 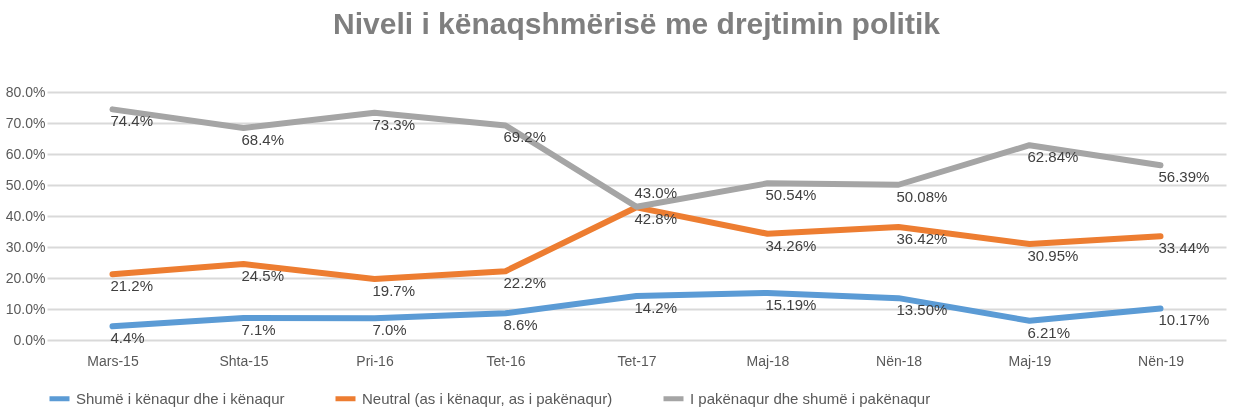 I want to click on x-tick-label: Nën-19, so click(x=1161, y=360).